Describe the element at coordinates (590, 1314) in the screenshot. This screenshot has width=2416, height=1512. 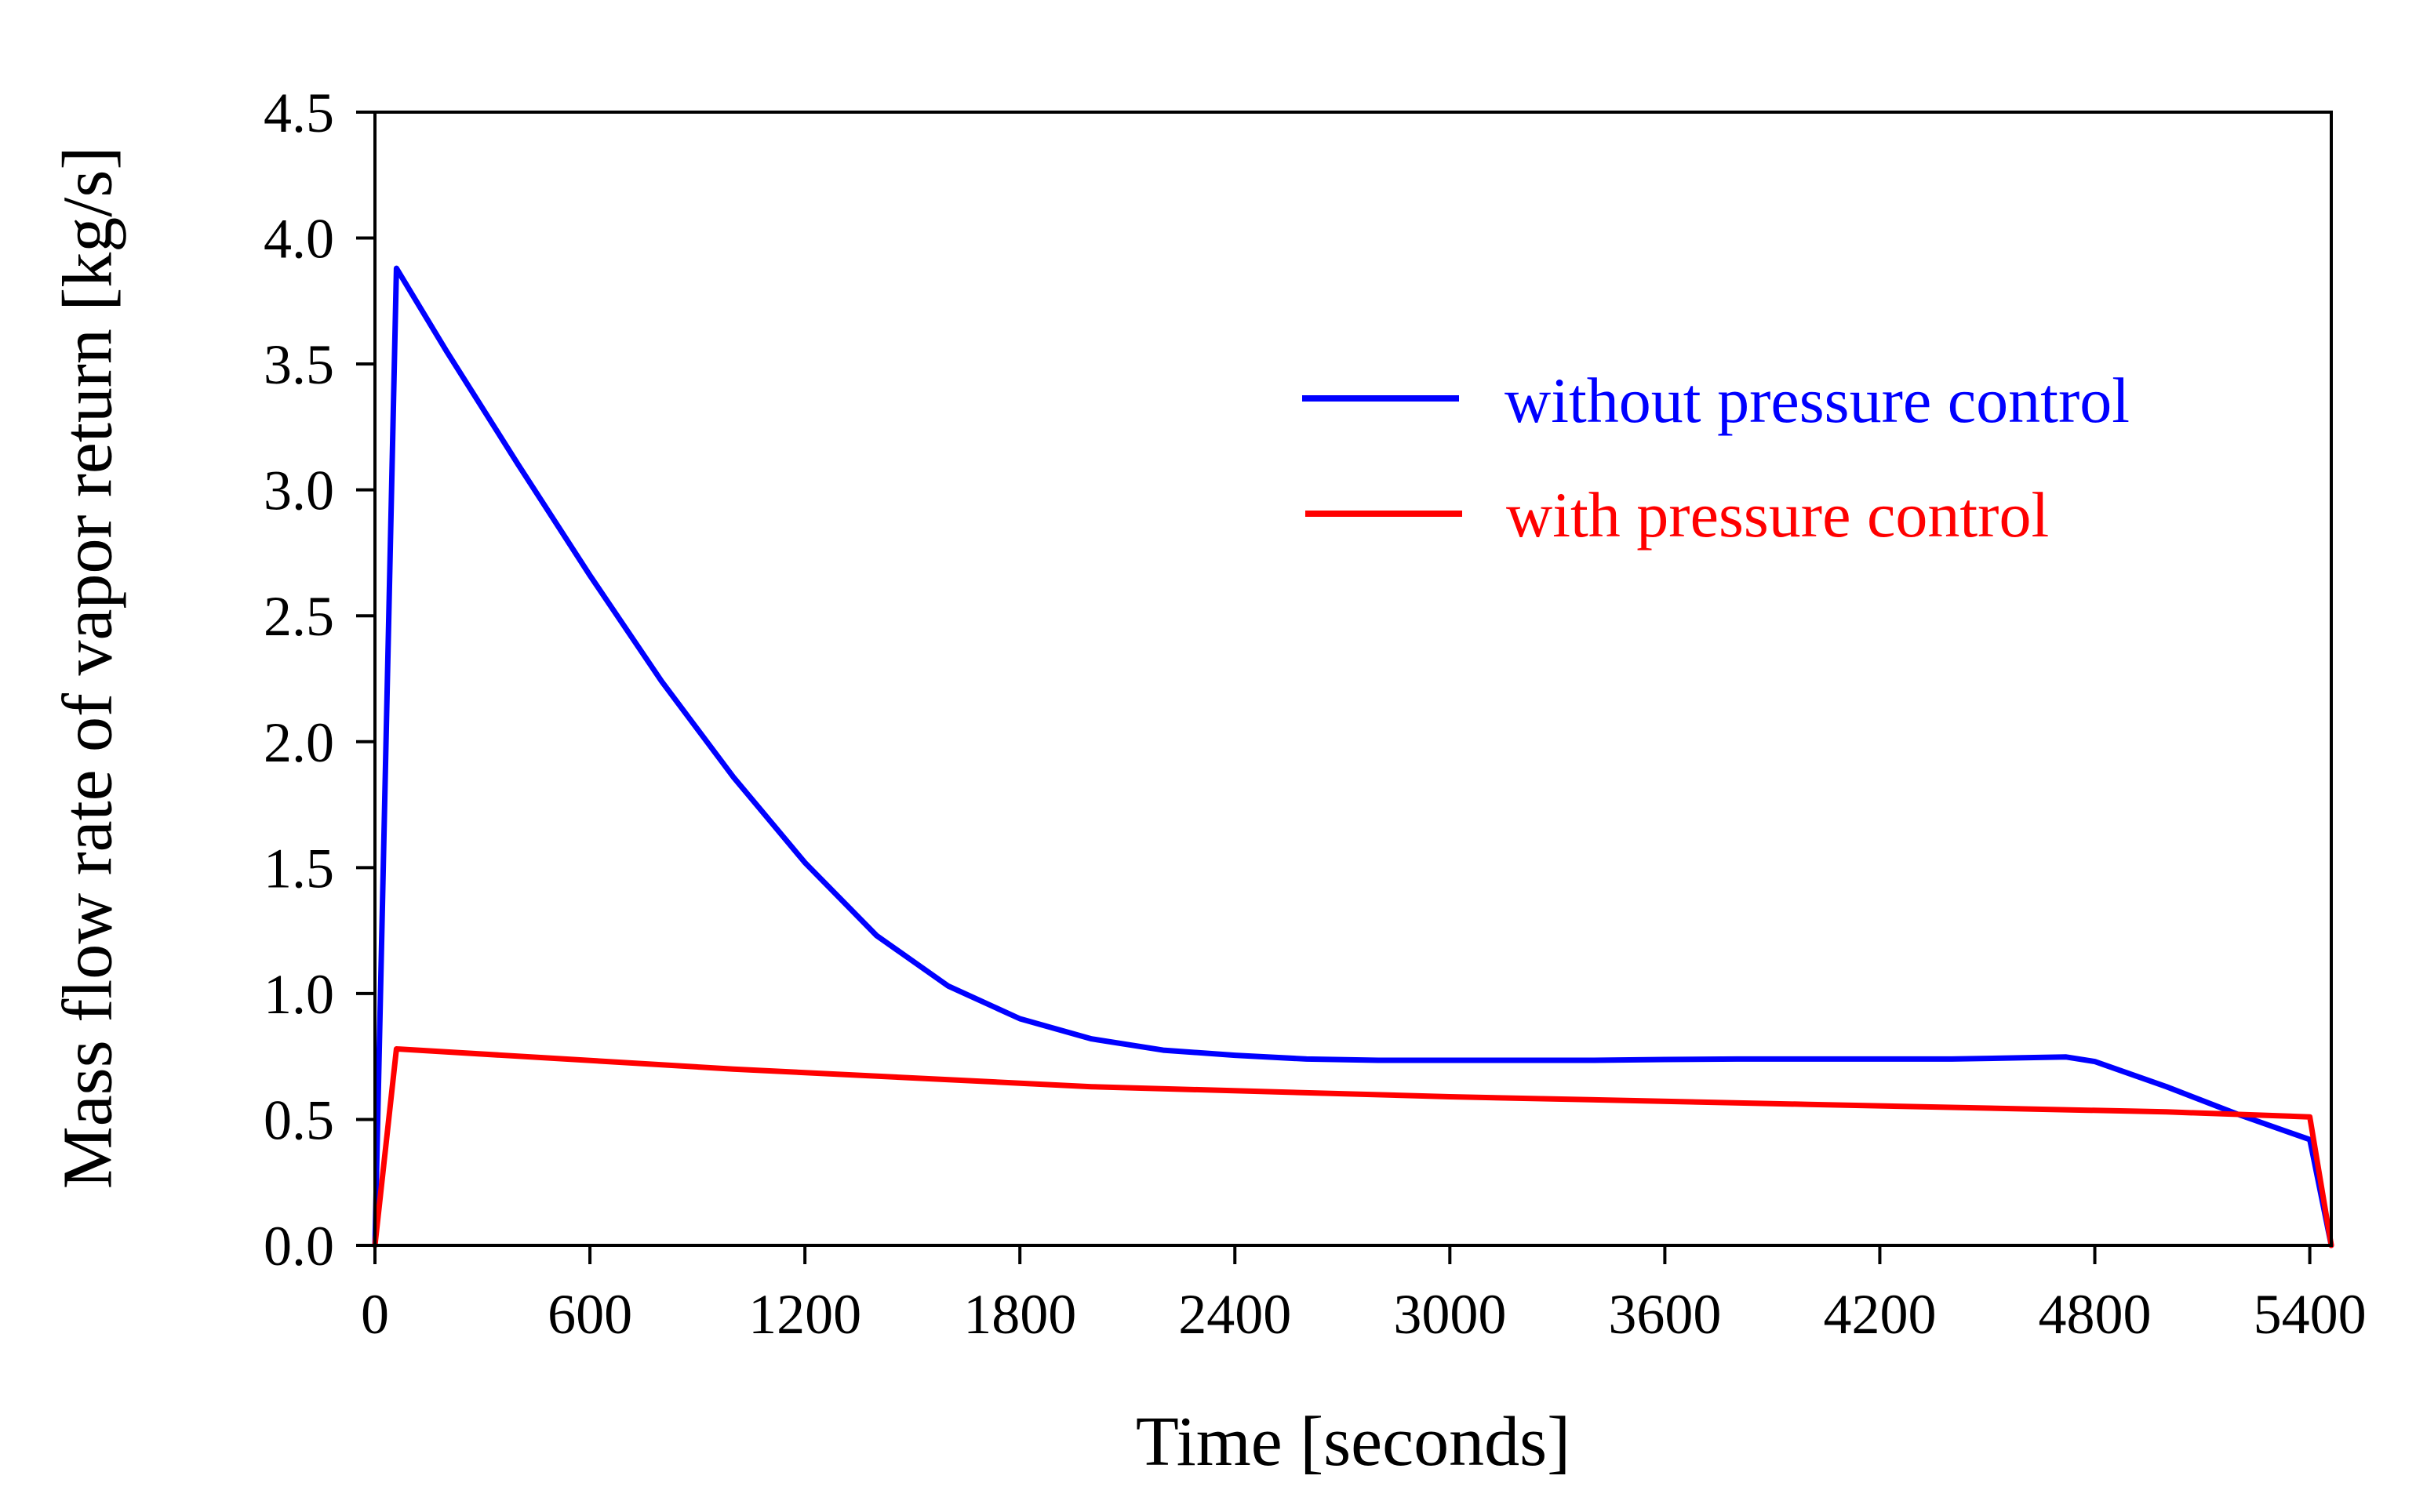
I see `x-tick-label: 600` at that location.